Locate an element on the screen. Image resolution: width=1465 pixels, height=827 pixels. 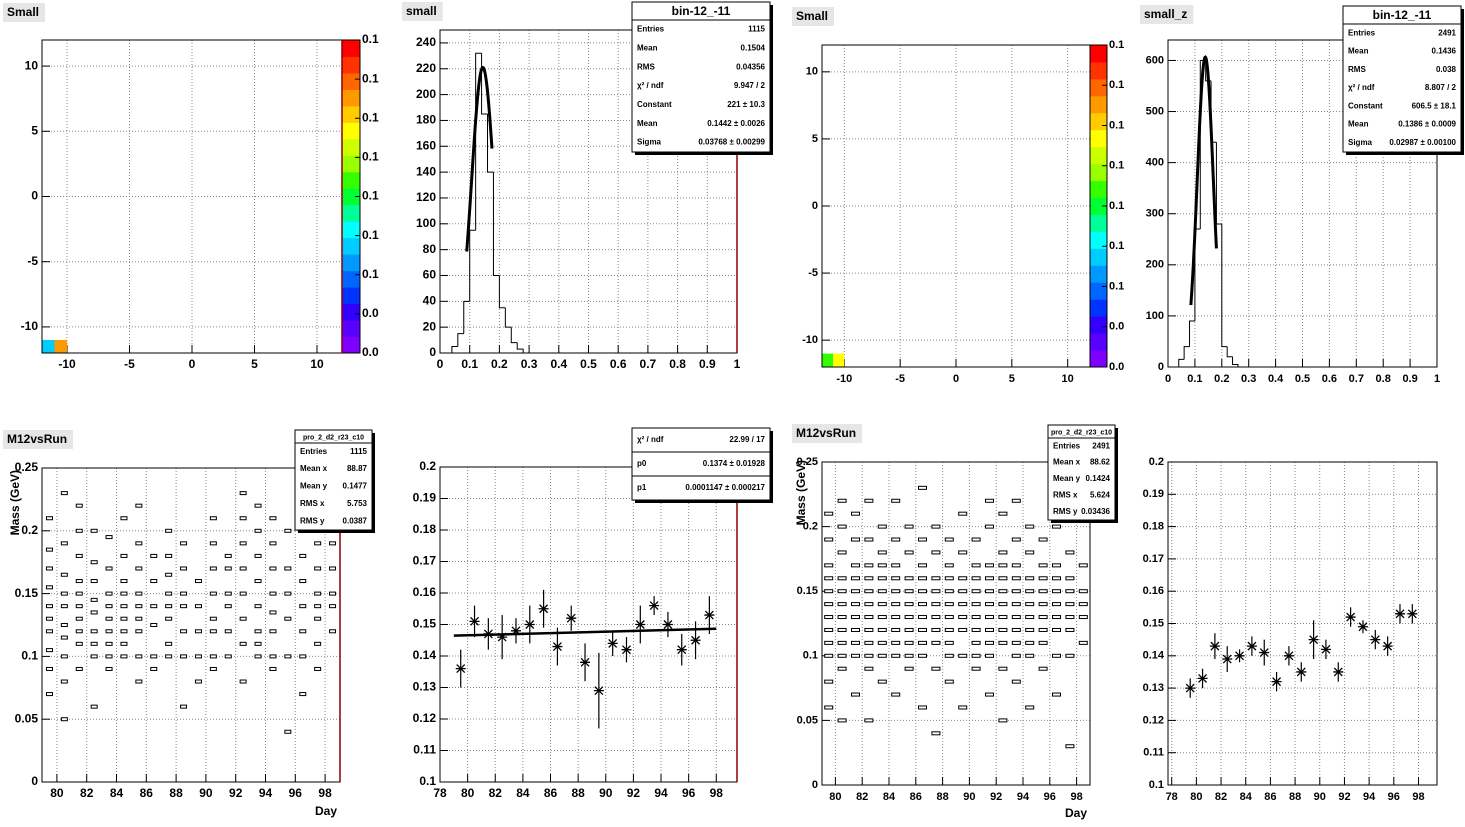
x-tick-label: 0.5 is located at coordinates (588, 364).